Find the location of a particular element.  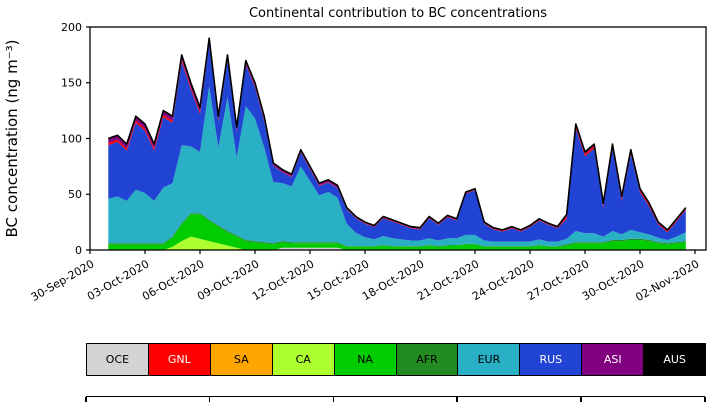

legend-item-oce: OCE is located at coordinates (117, 359).